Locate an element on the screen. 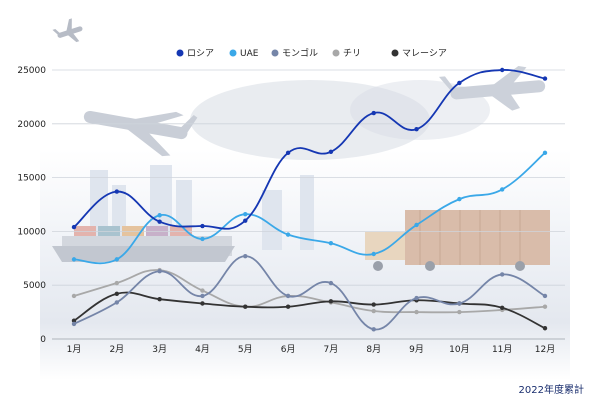 This screenshot has width=600, height=400. x-tick-label: 8月 is located at coordinates (373, 349).